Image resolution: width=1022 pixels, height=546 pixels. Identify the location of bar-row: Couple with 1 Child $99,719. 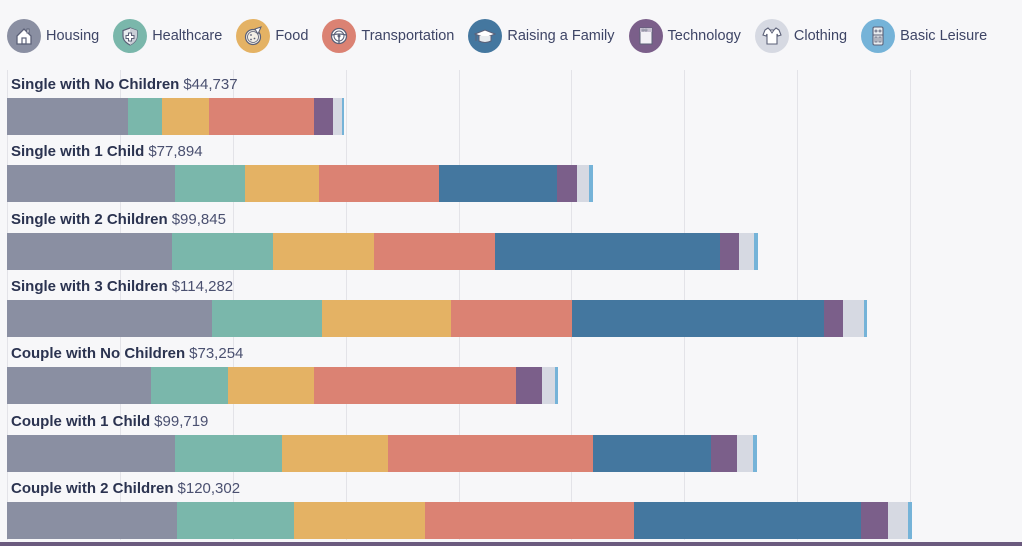
(511, 440).